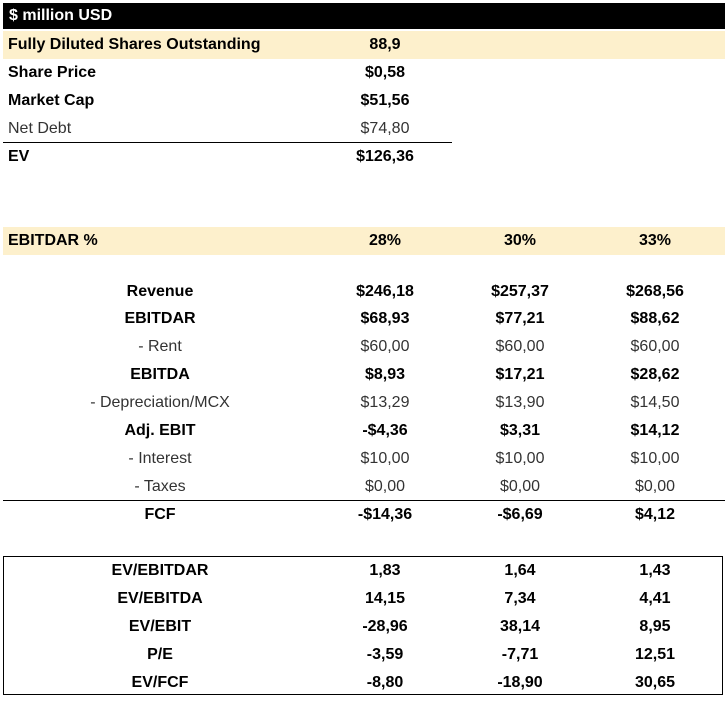  I want to click on row-label: - Rent, so click(160, 346).